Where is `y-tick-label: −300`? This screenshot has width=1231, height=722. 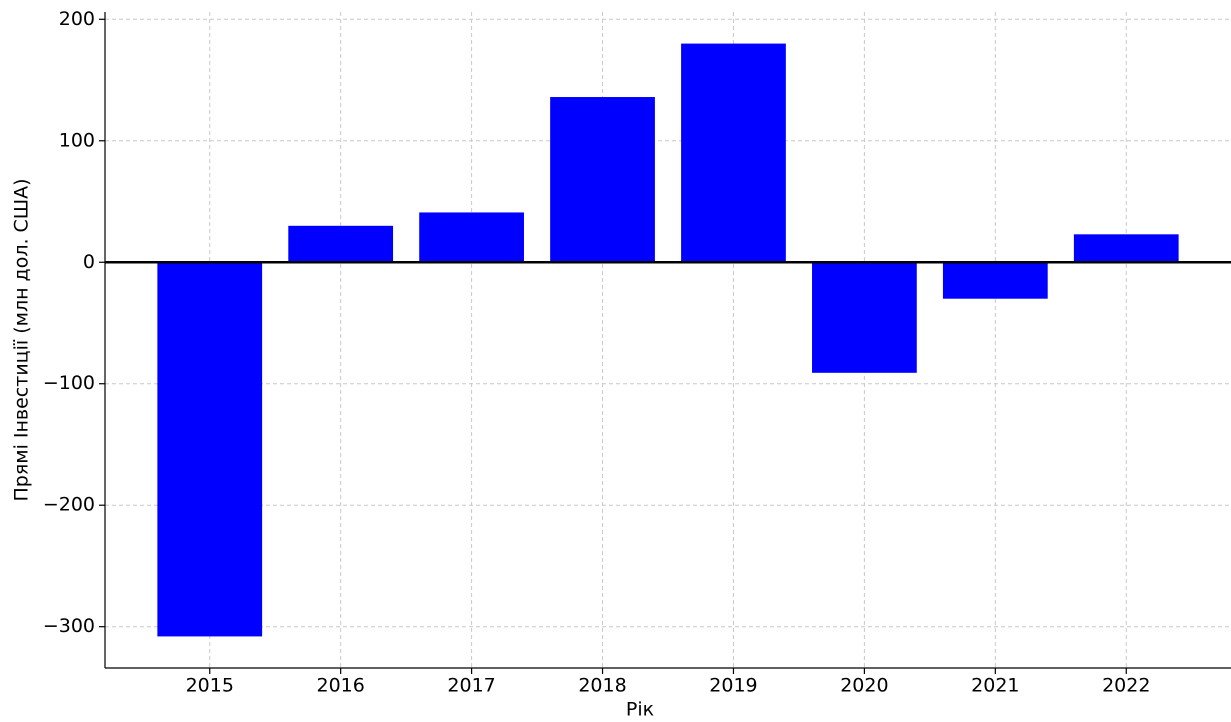
y-tick-label: −300 is located at coordinates (69, 626).